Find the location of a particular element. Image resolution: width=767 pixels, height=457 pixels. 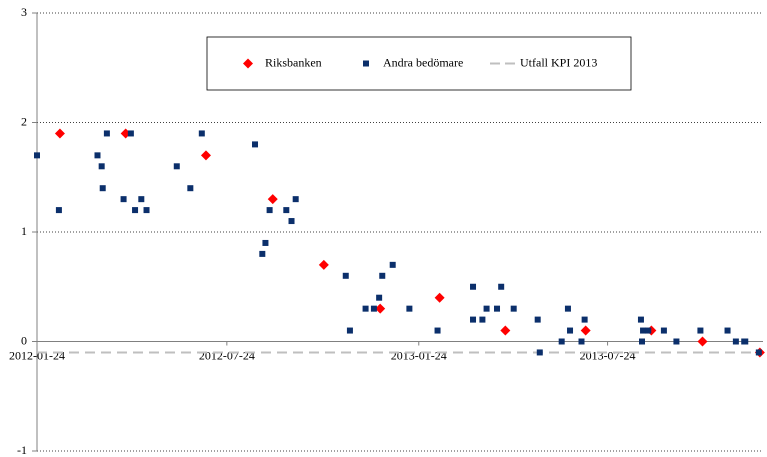

legend-label: Utfall KPI 2013 is located at coordinates (558, 62).